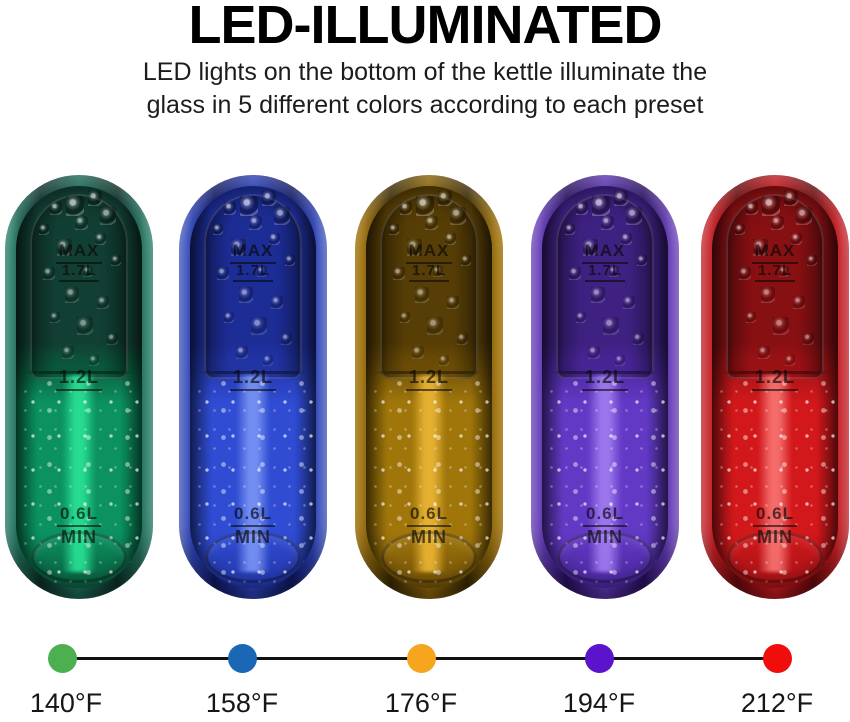 This screenshot has width=850, height=722. I want to click on page-title: LED-ILLUMINATED, so click(425, 27).